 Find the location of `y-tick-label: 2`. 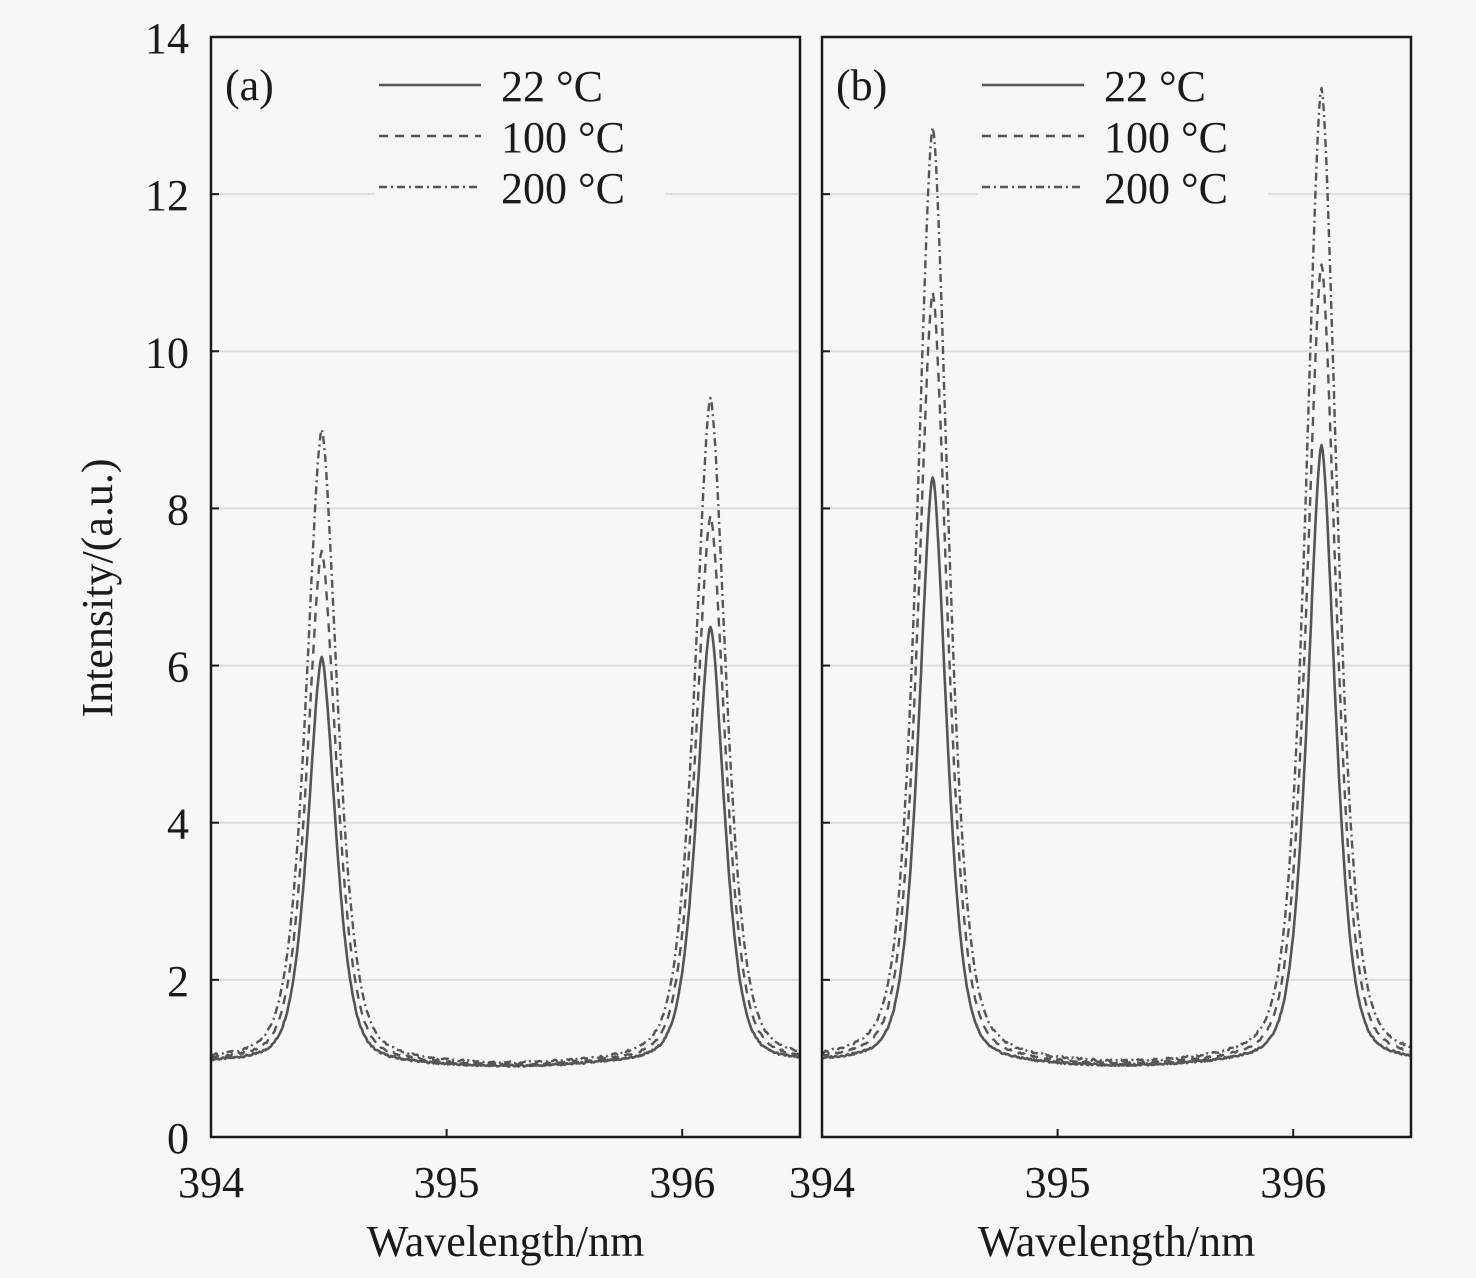

y-tick-label: 2 is located at coordinates (178, 981).